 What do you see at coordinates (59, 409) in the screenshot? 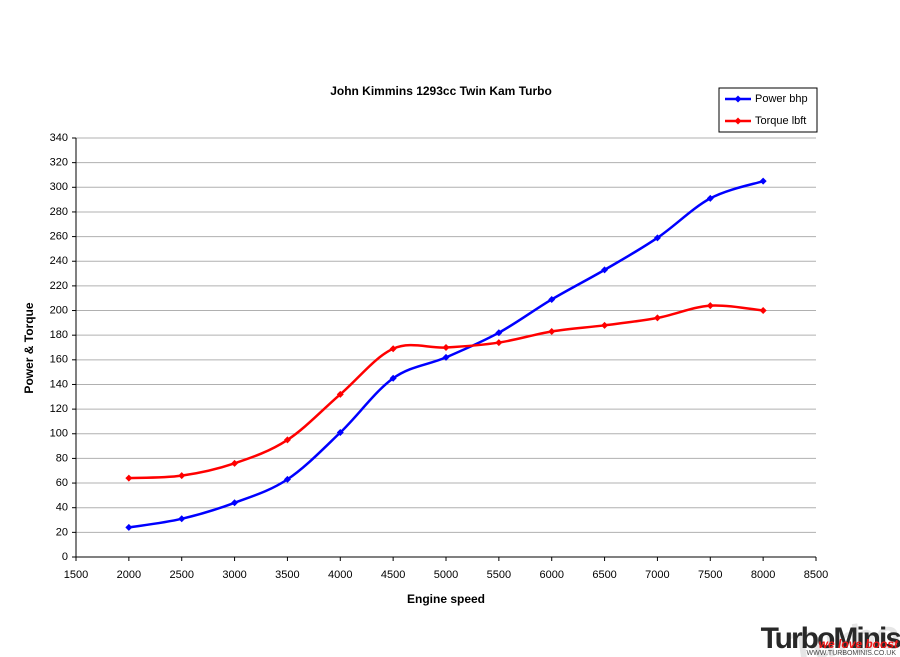
I see `y-tick-label: 120` at bounding box center [59, 409].